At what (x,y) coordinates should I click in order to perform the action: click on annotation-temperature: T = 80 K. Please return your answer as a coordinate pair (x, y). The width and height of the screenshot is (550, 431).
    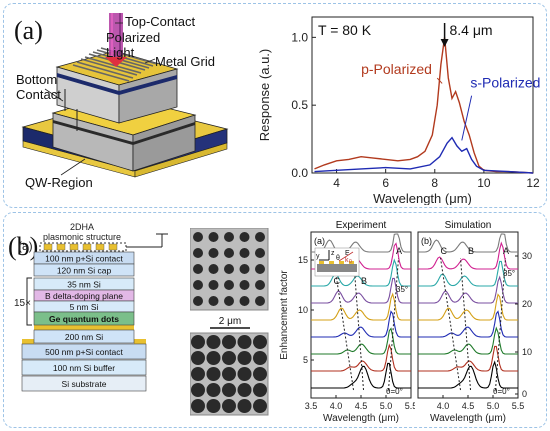
    Looking at the image, I should click on (345, 30).